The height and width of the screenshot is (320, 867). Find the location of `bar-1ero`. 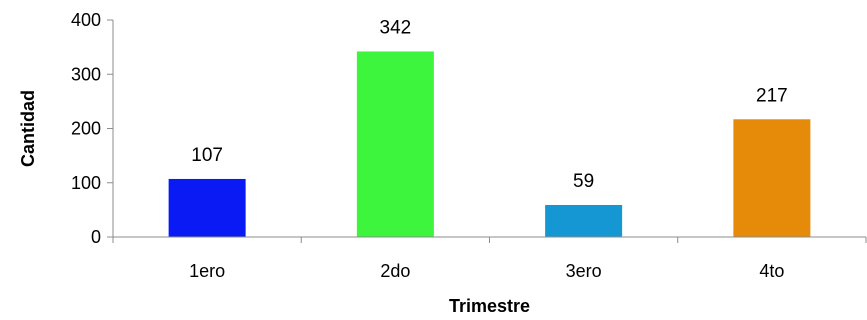

bar-1ero is located at coordinates (207, 207).